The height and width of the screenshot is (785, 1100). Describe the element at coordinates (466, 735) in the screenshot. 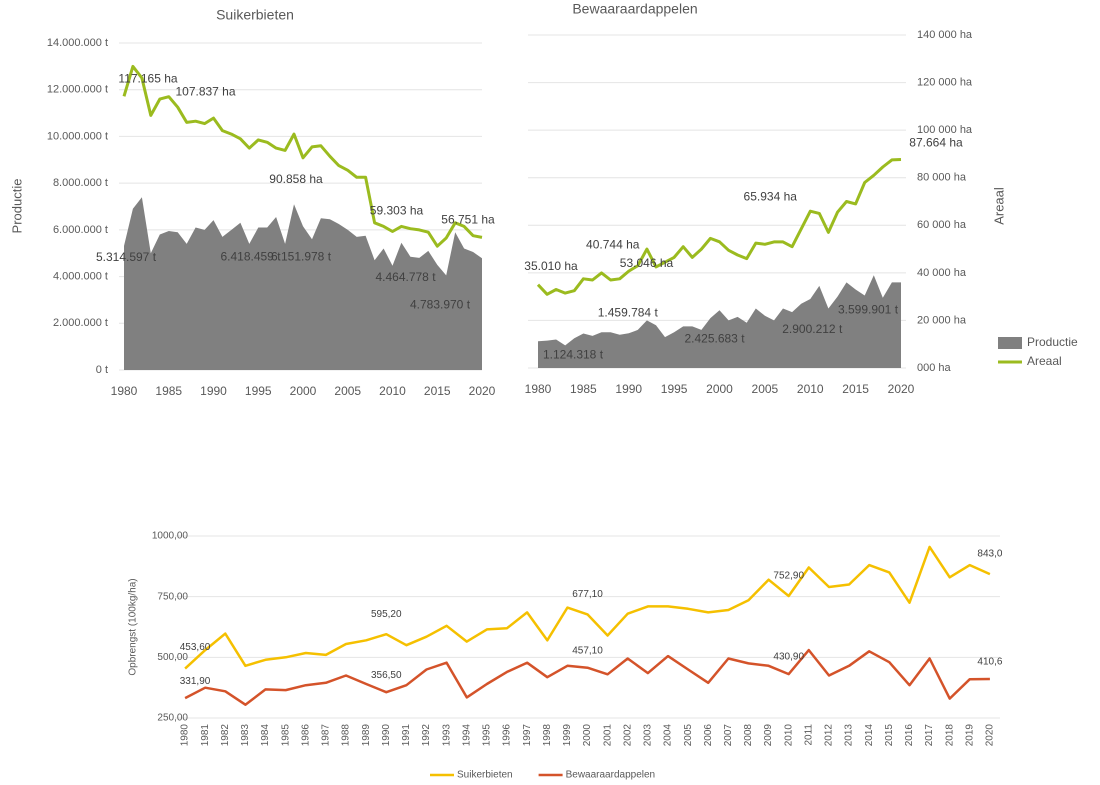

I see `x-tick-label: 1994` at that location.